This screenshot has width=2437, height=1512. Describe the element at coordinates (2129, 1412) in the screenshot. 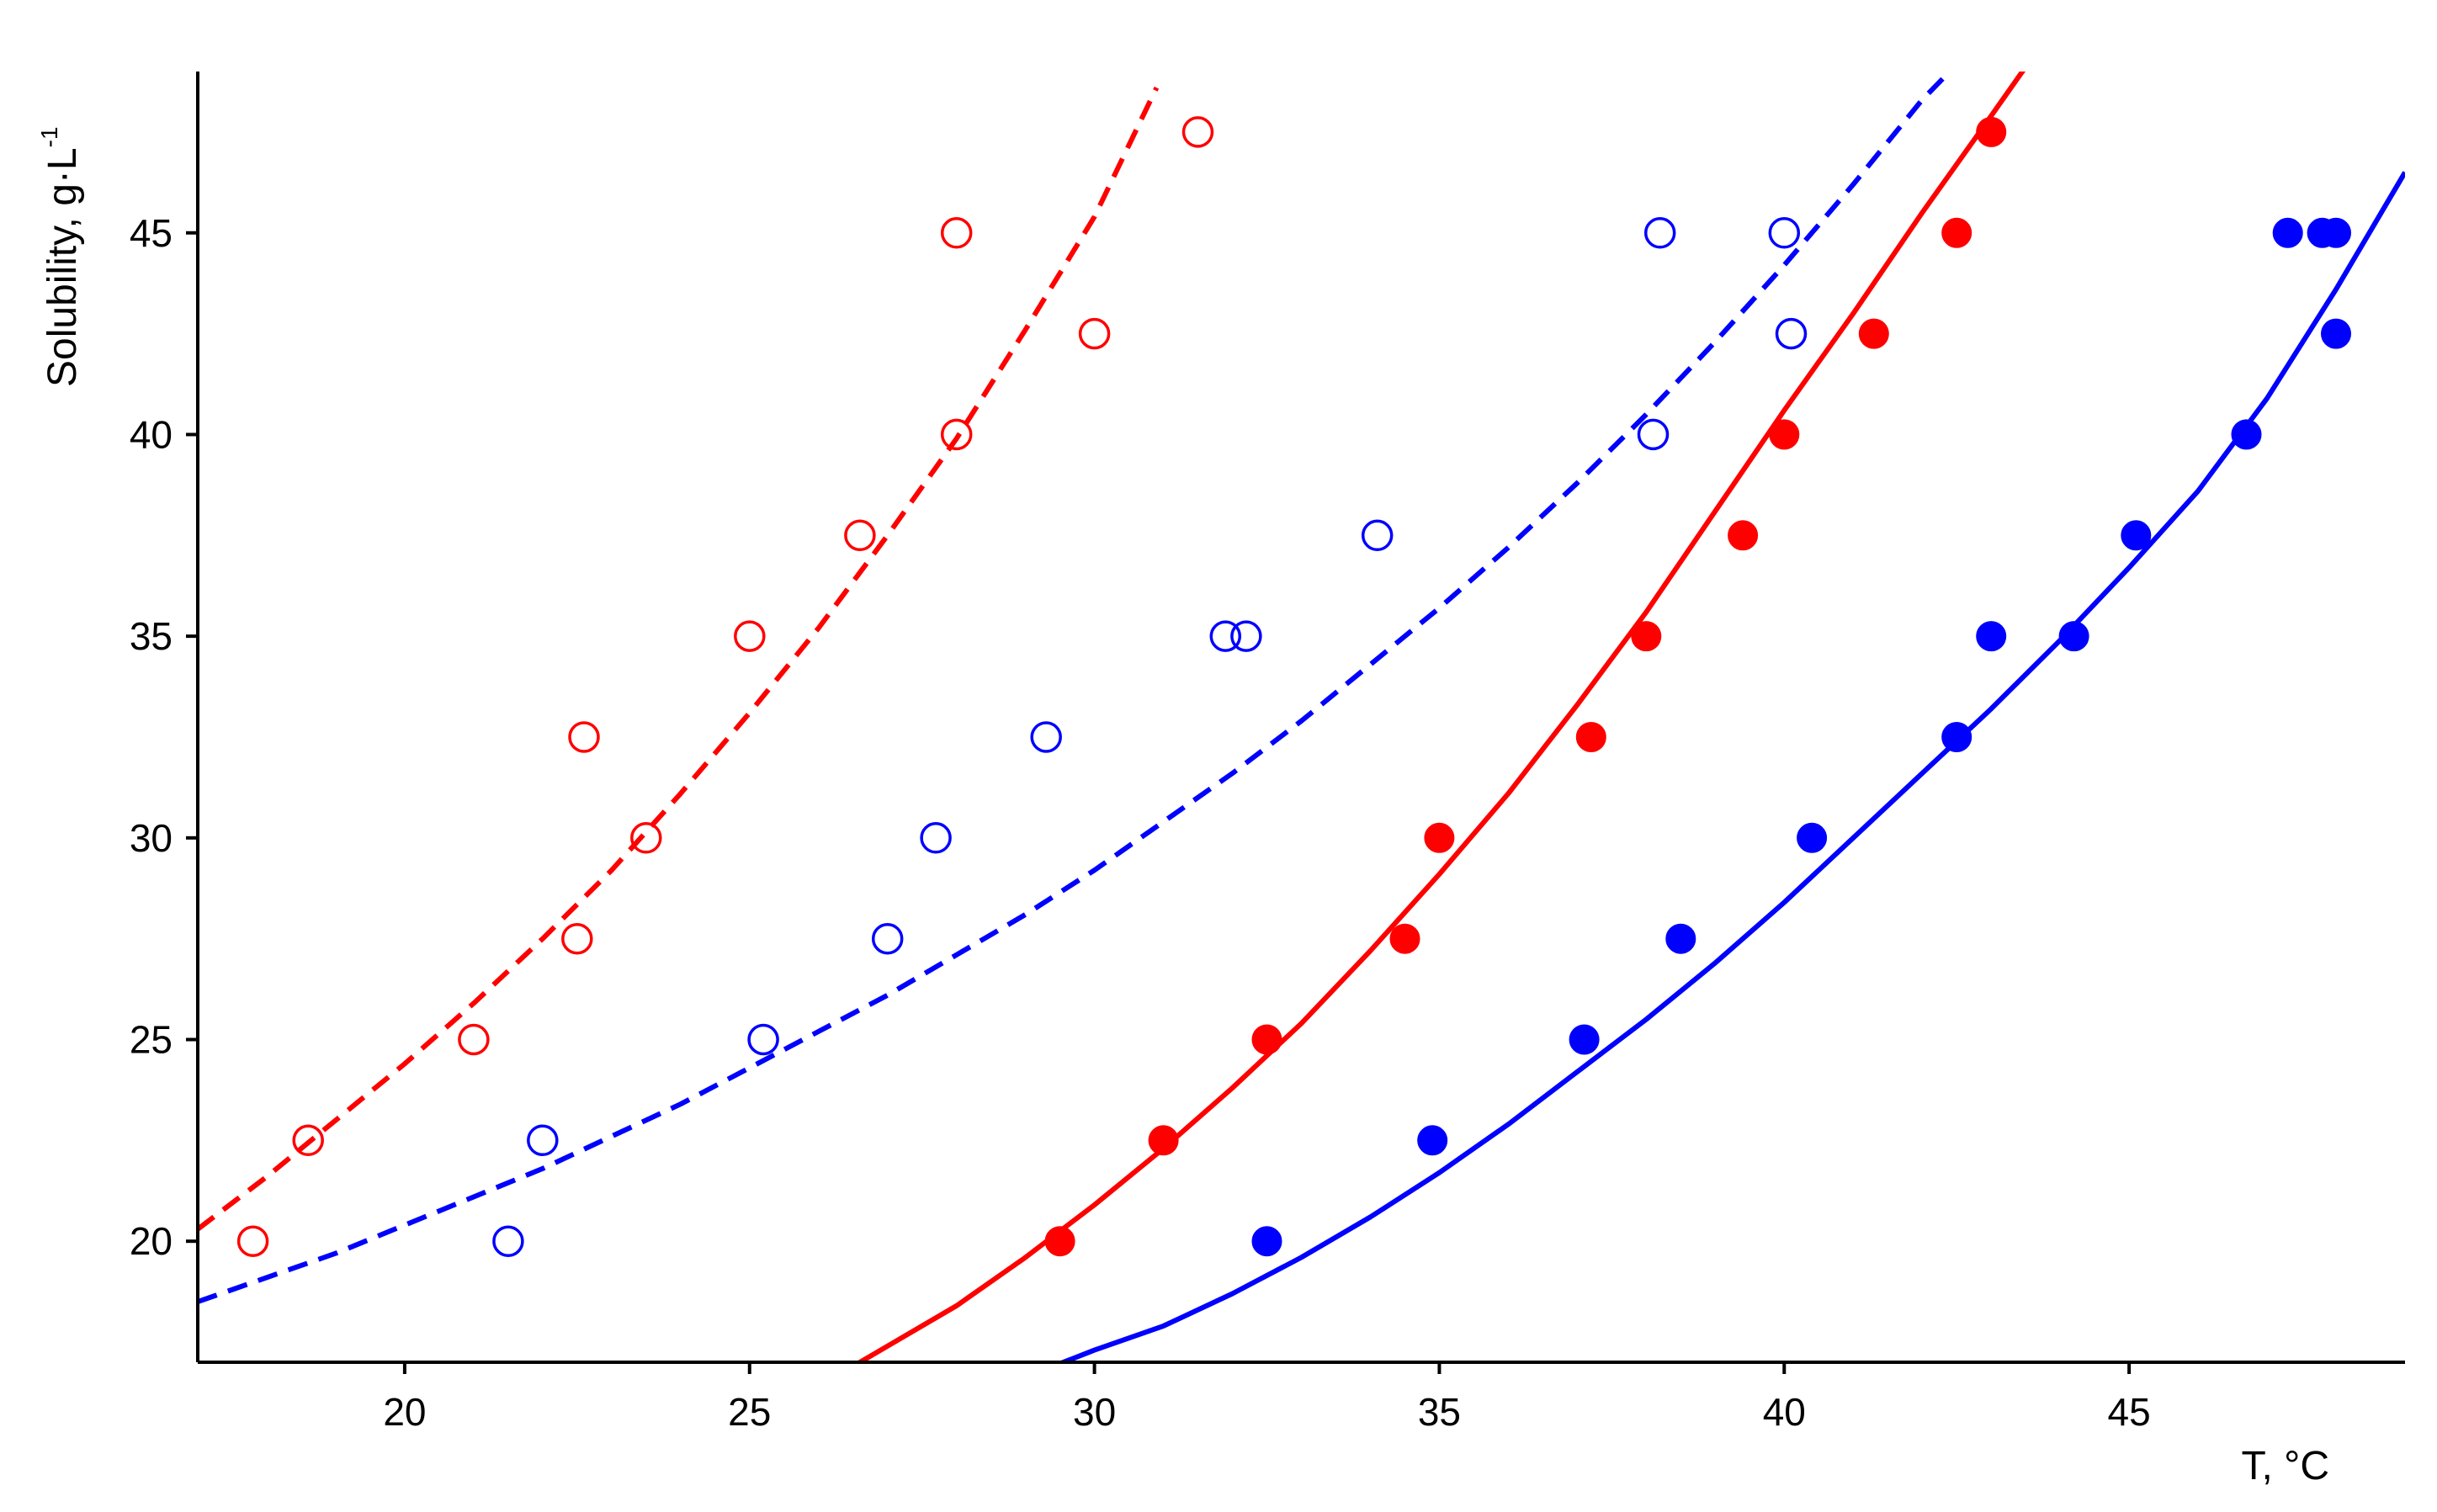

I see `x-tick-label-45: 45` at that location.